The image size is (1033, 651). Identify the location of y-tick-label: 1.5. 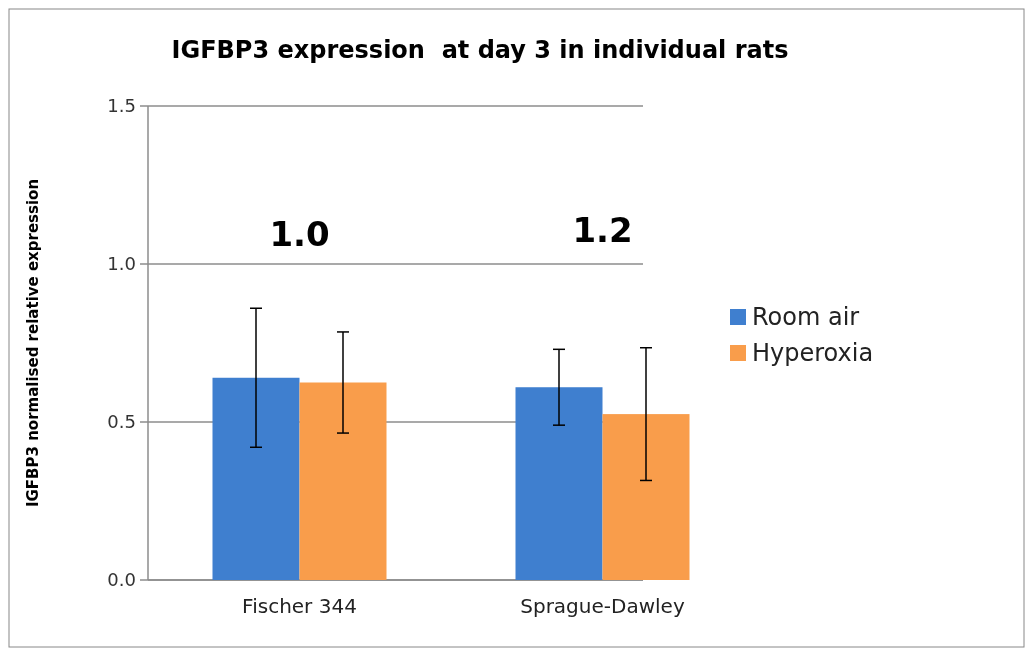
(121, 106).